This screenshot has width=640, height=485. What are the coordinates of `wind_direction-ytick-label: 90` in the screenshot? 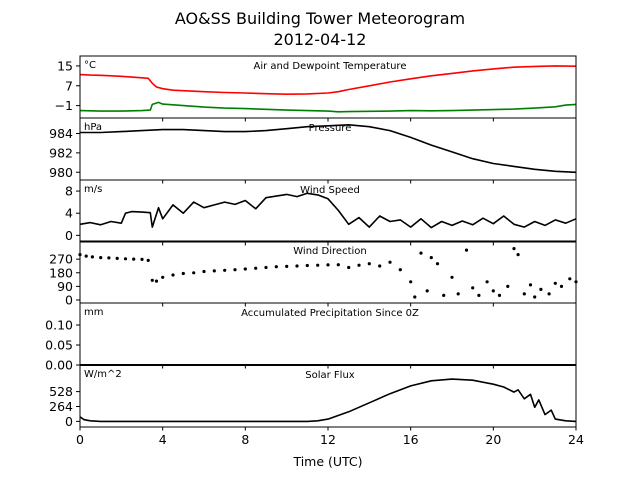 It's located at (65, 286).